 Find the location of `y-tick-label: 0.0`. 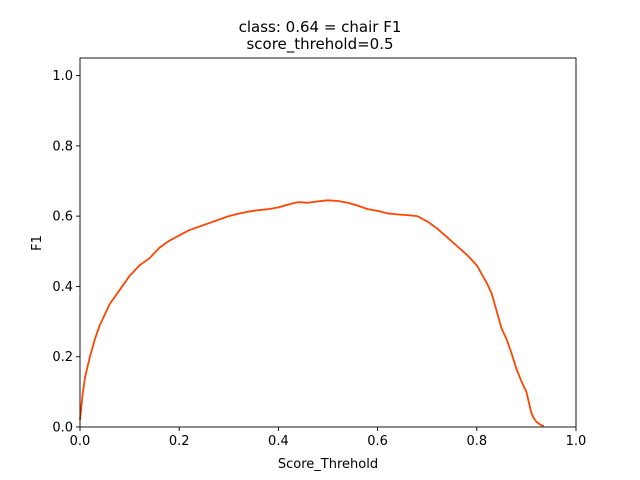

y-tick-label: 0.0 is located at coordinates (62, 428).